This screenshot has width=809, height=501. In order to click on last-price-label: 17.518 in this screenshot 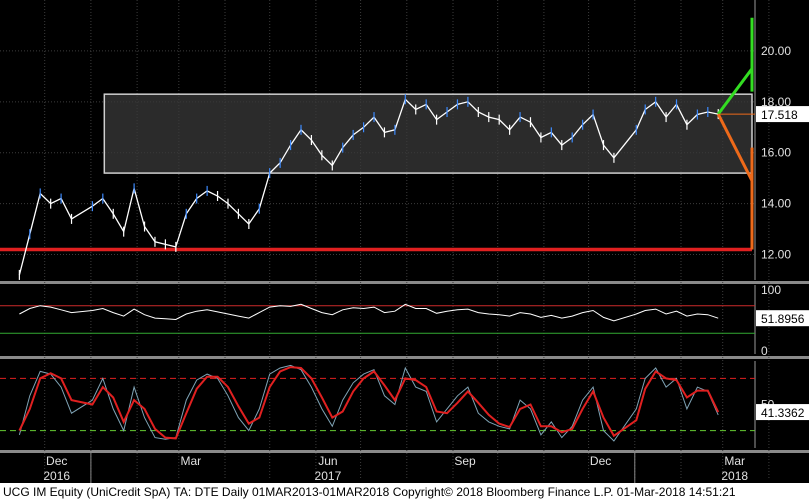, I will do `click(779, 115)`.